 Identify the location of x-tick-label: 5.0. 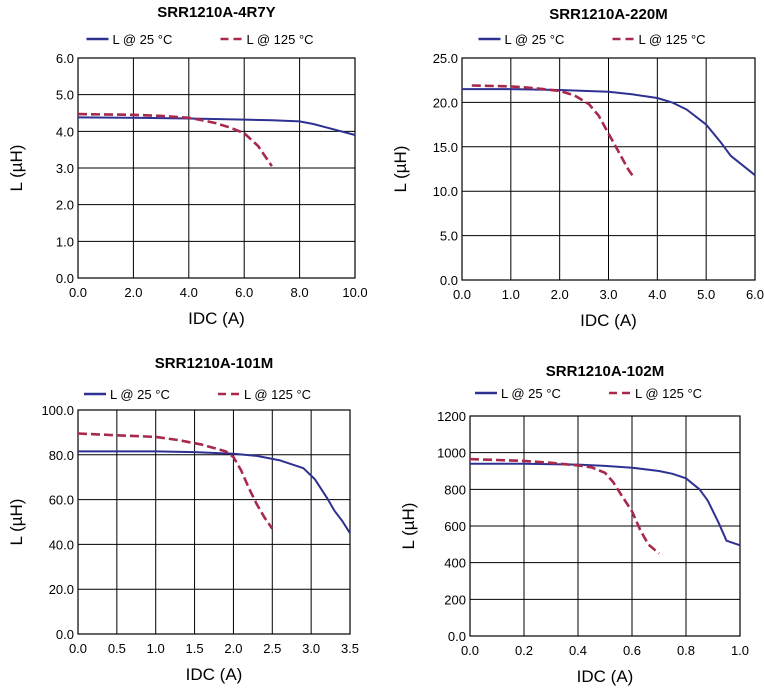
(706, 294).